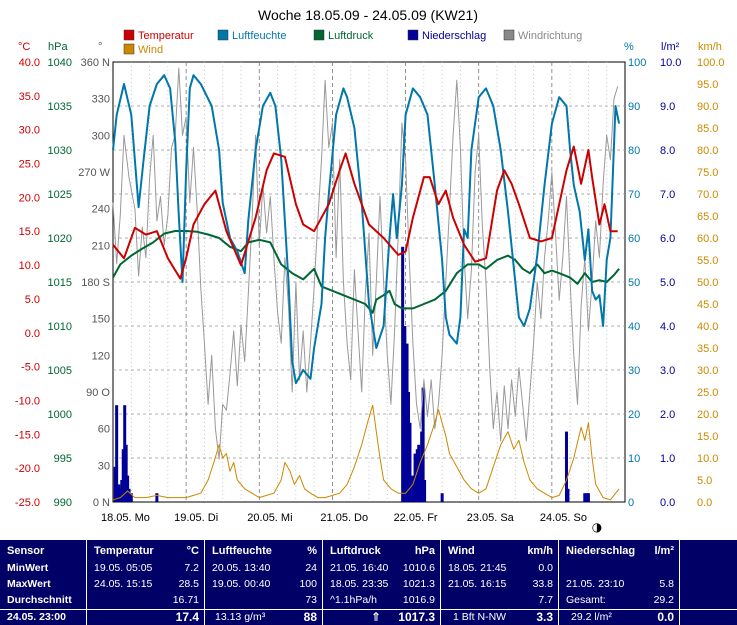  What do you see at coordinates (707, 107) in the screenshot?
I see `wind-tick-label: 90.0` at bounding box center [707, 107].